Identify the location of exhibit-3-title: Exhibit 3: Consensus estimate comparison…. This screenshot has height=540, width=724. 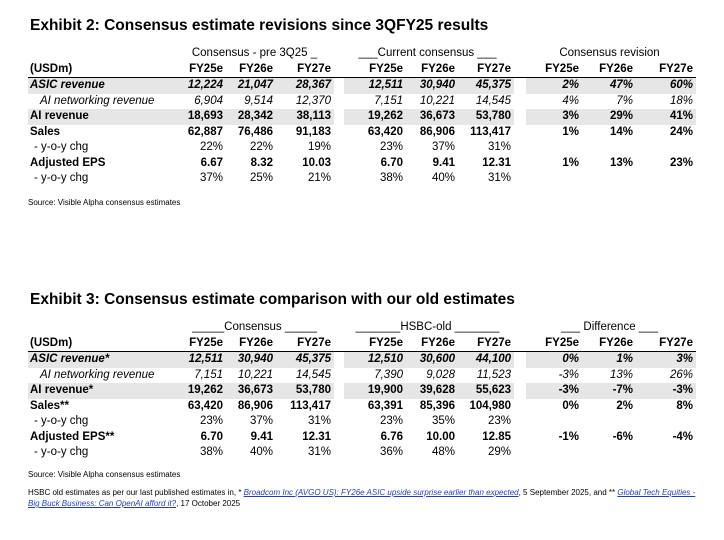
(272, 299).